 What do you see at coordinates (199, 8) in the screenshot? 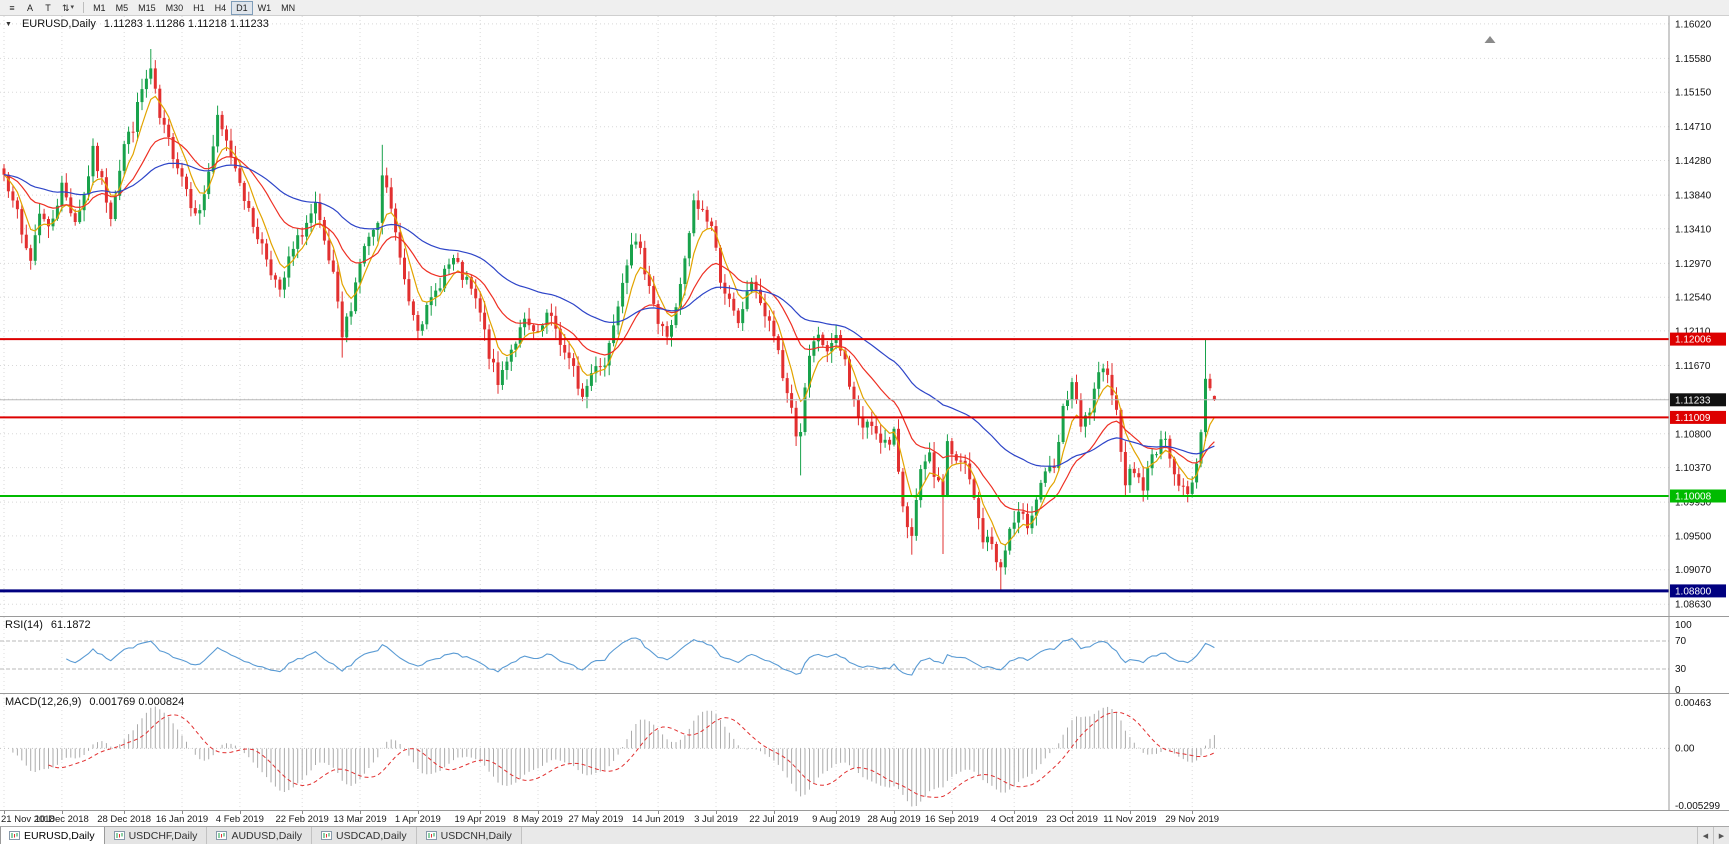
I see `timeframe-h1-button: H1` at bounding box center [199, 8].